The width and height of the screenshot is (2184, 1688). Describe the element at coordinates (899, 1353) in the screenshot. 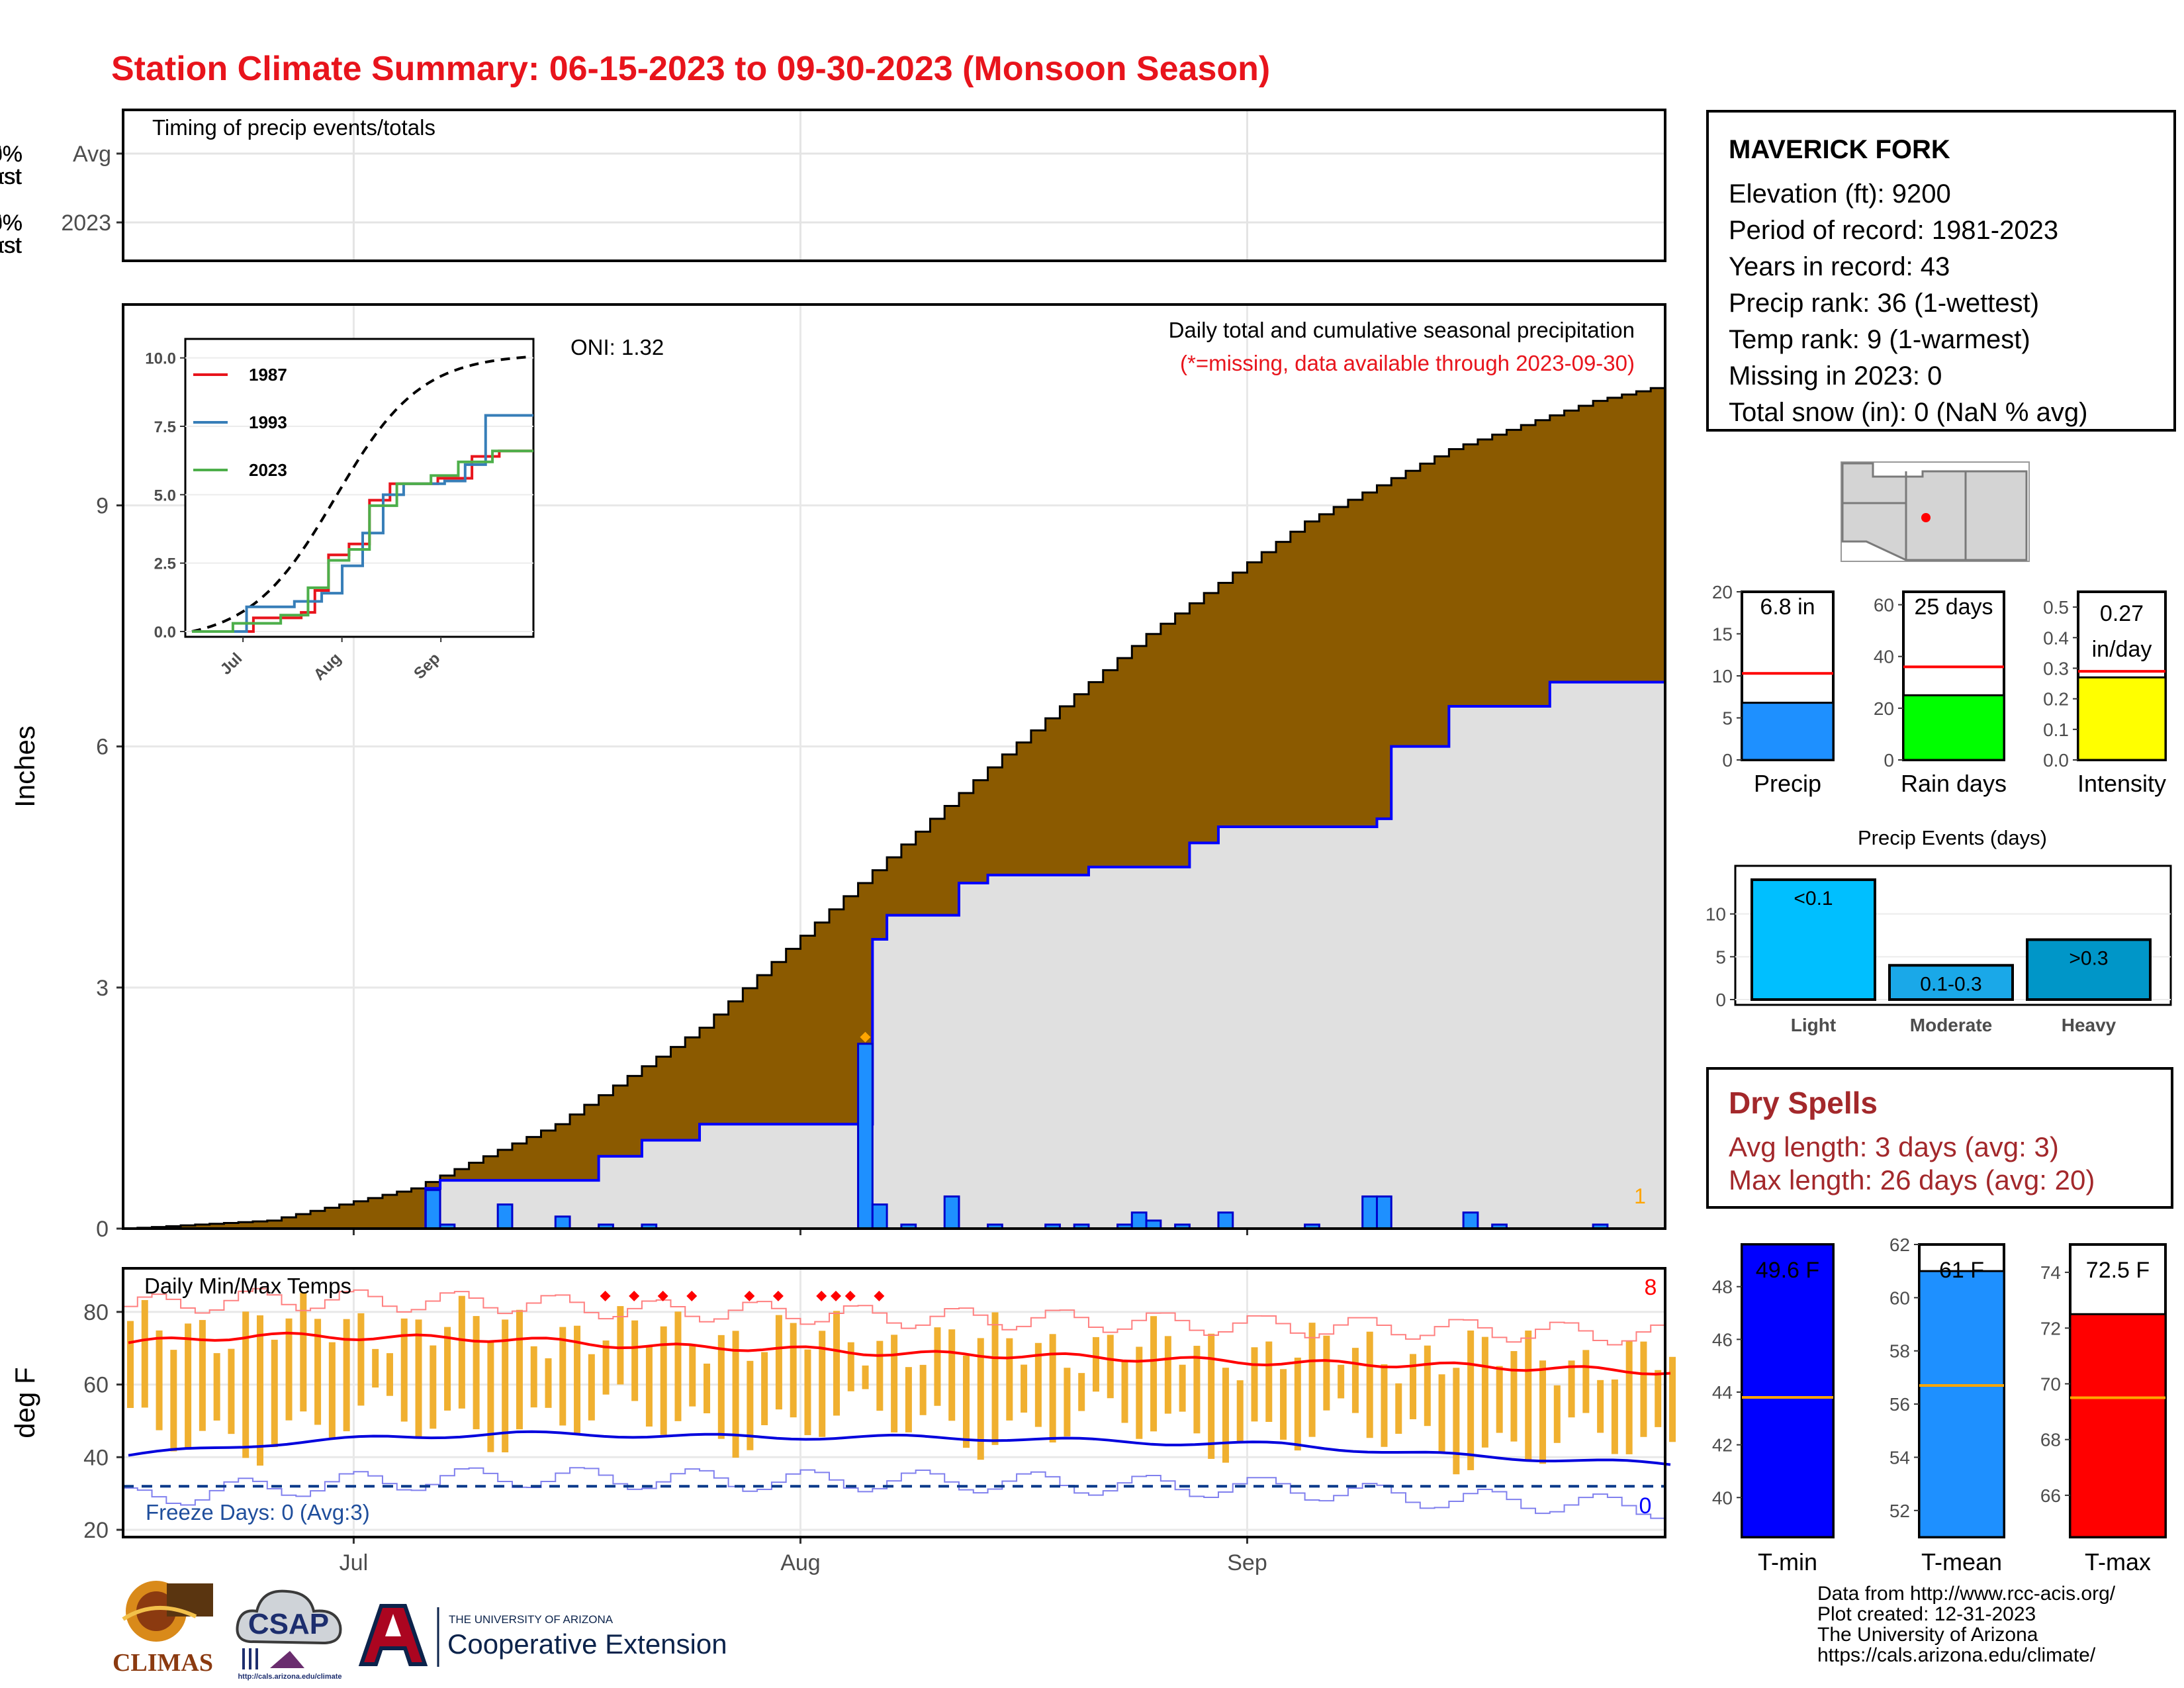

I see `avg-max-line` at that location.